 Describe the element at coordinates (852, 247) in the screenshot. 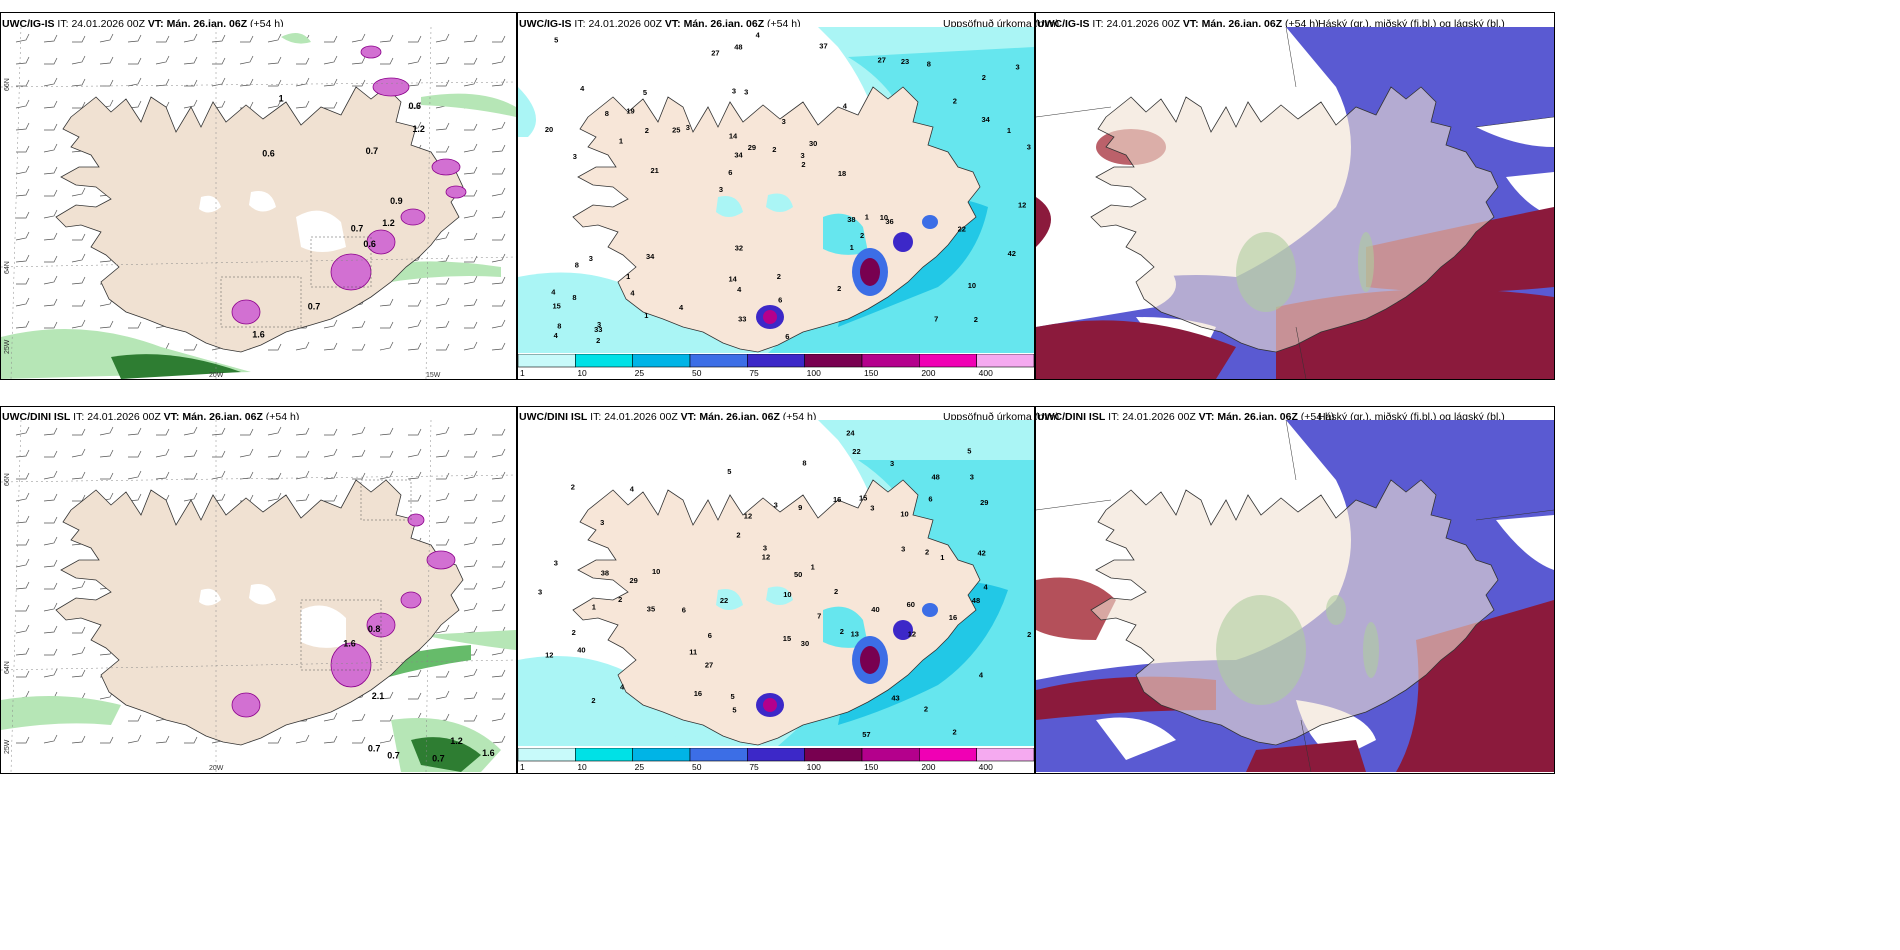

I see `precip-value: 1` at that location.